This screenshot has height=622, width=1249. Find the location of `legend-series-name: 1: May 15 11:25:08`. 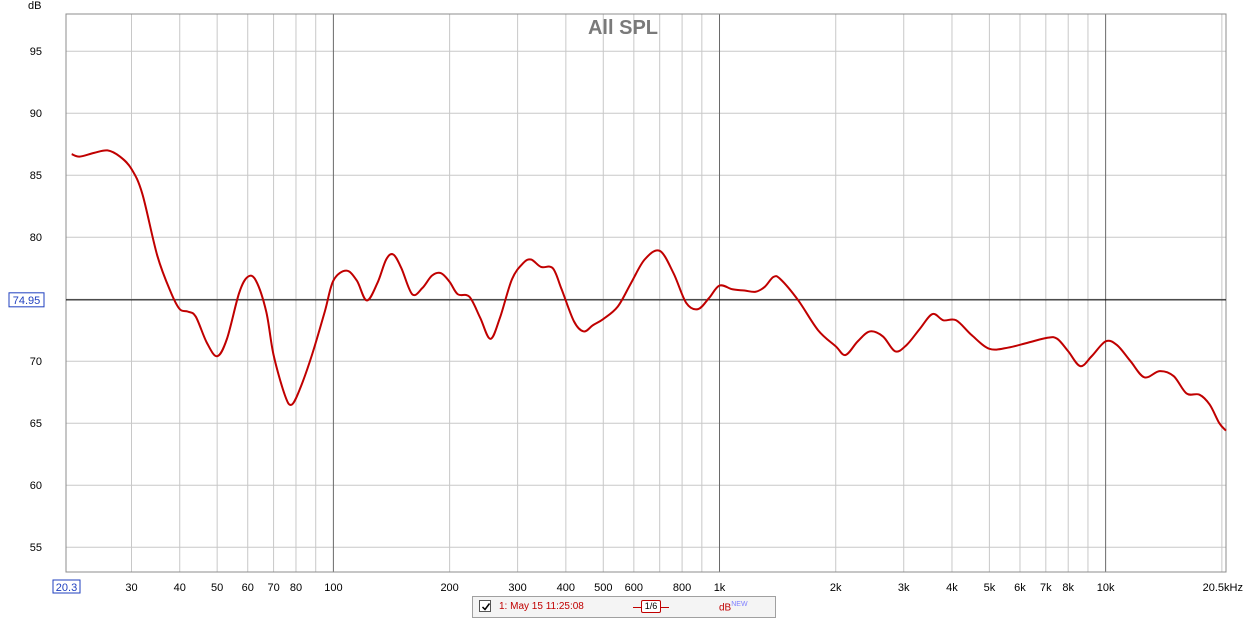

legend-series-name: 1: May 15 11:25:08 is located at coordinates (541, 606).